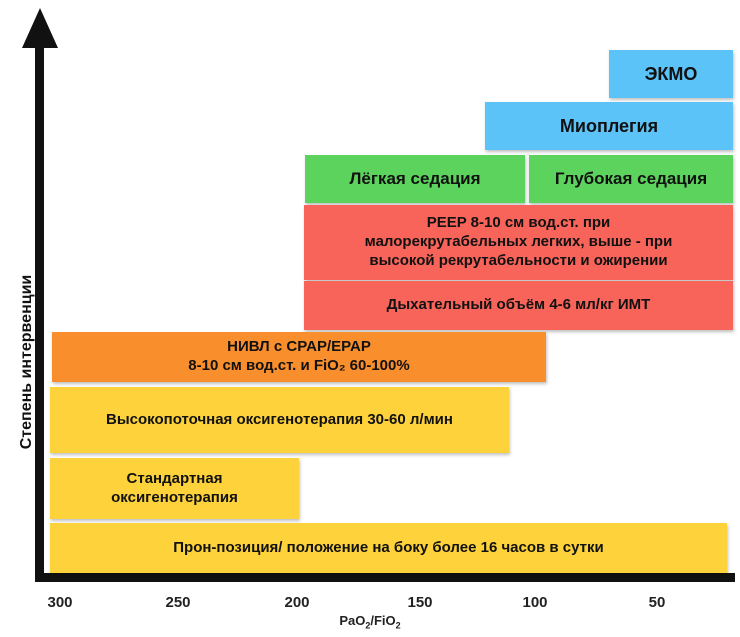  Describe the element at coordinates (60, 602) in the screenshot. I see `x-tick-300: 300` at that location.